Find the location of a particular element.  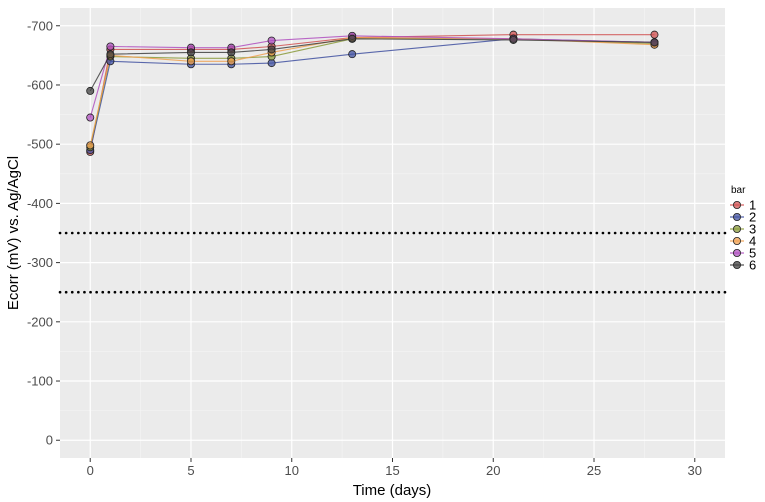

y-tick-label: 0 is located at coordinates (49, 440).